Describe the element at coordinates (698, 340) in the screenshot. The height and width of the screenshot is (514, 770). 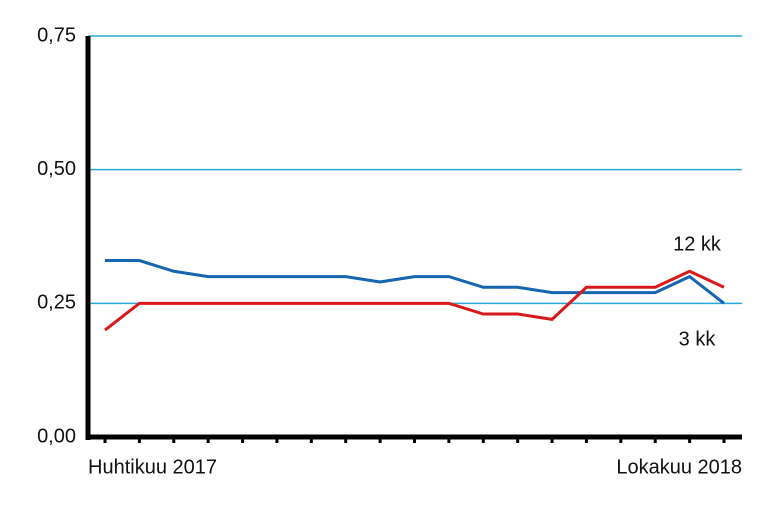
I see `series-label: 3 kk` at that location.